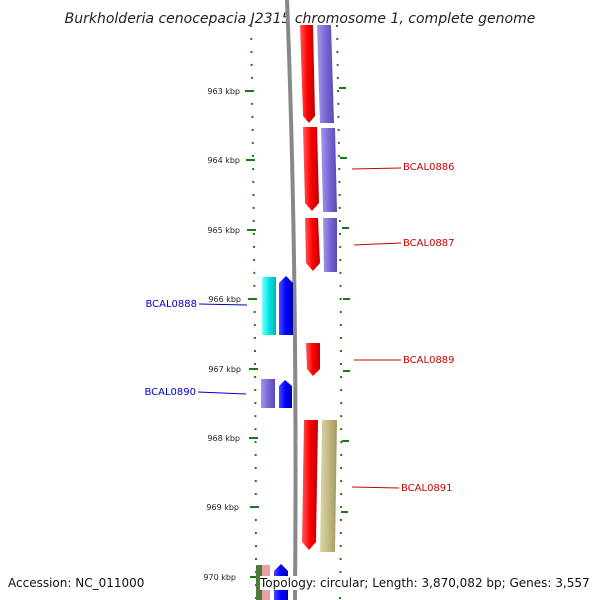  Describe the element at coordinates (223, 91) in the screenshot. I see `tick-label: 963 kbp` at that location.